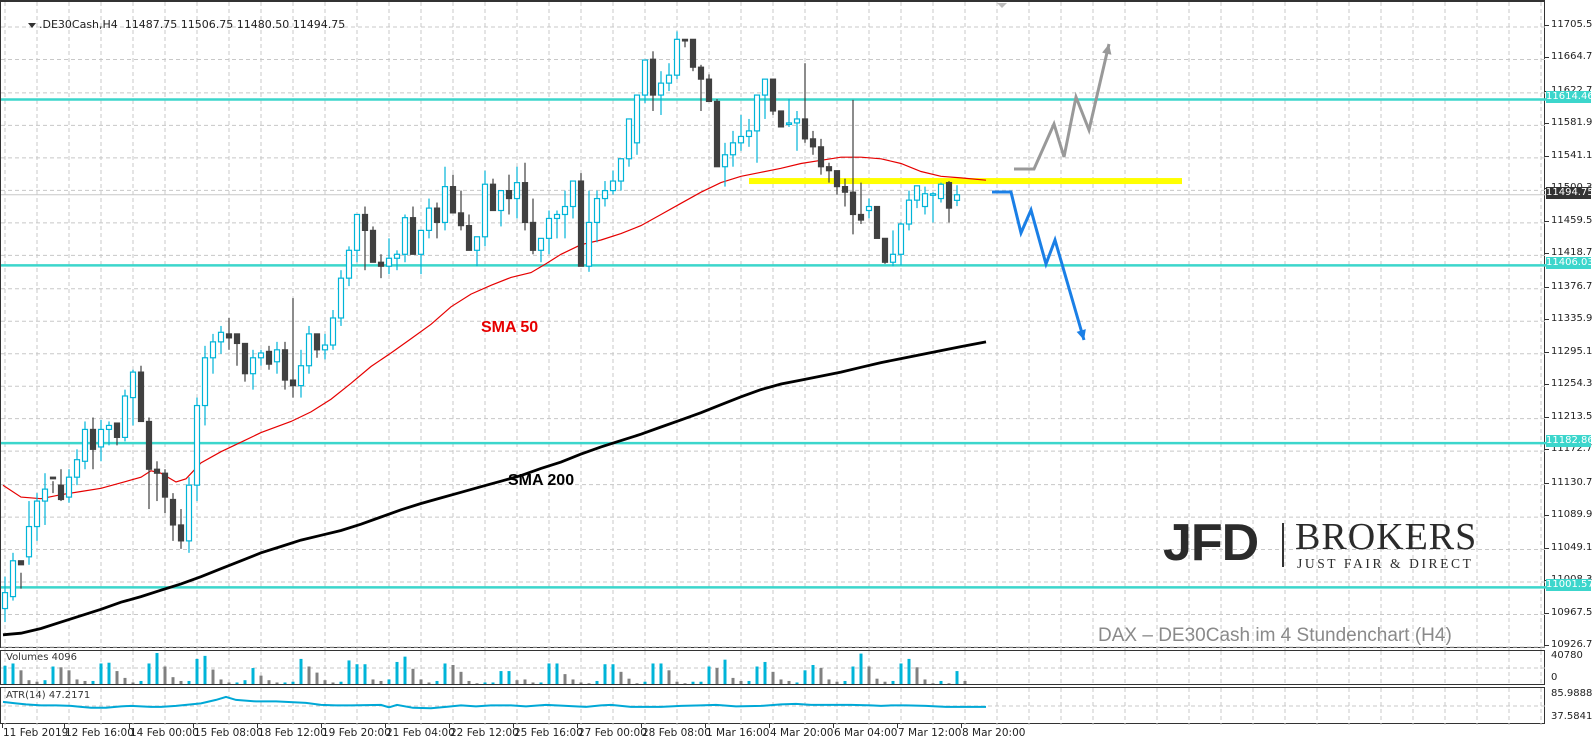 Image resolution: width=1593 pixels, height=755 pixels. What do you see at coordinates (1572, 547) in the screenshot?
I see `price-axis-tick: 11049.10` at bounding box center [1572, 547].